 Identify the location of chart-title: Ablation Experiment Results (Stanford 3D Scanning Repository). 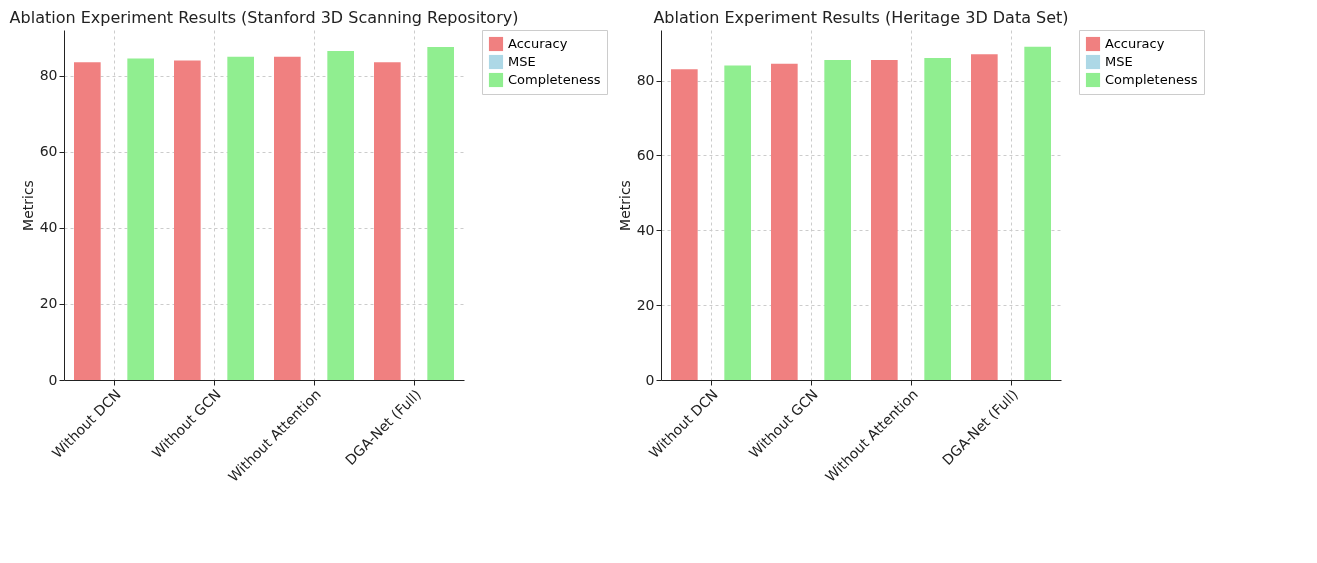
(264, 17).